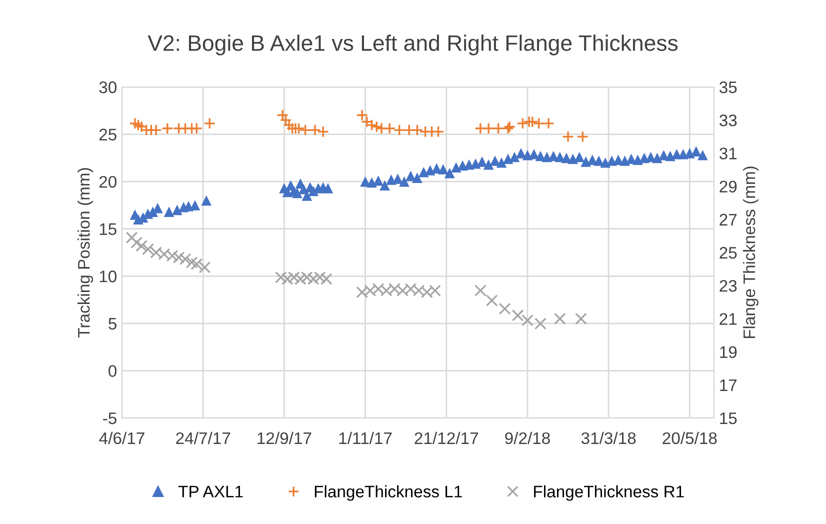 Image resolution: width=826 pixels, height=524 pixels. I want to click on y2-tick-label: 17, so click(728, 385).